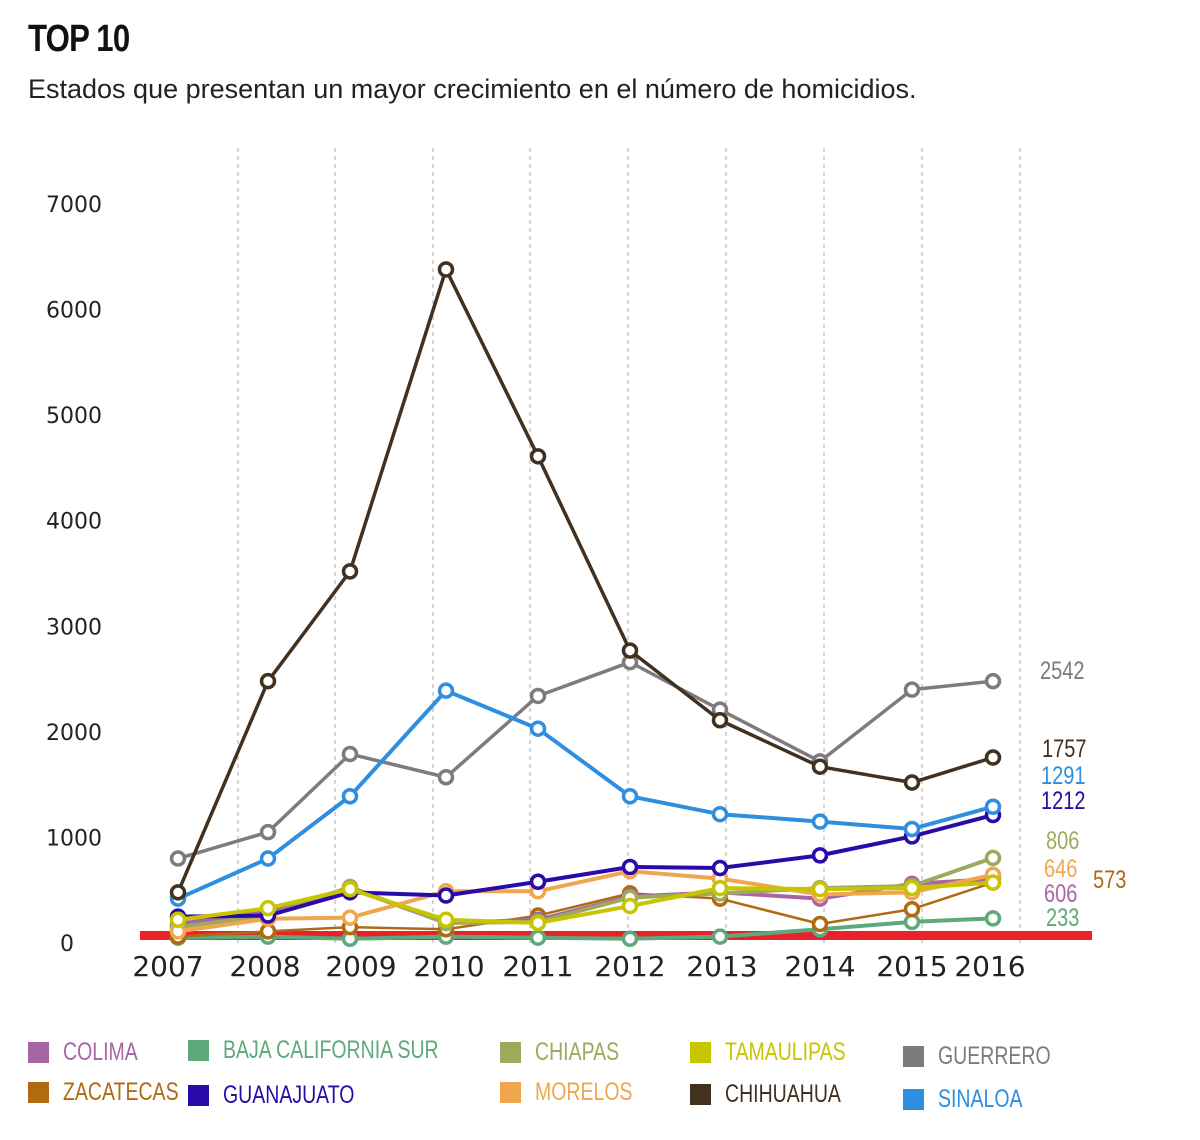  Describe the element at coordinates (79, 39) in the screenshot. I see `chart-title: TOP 10` at that location.